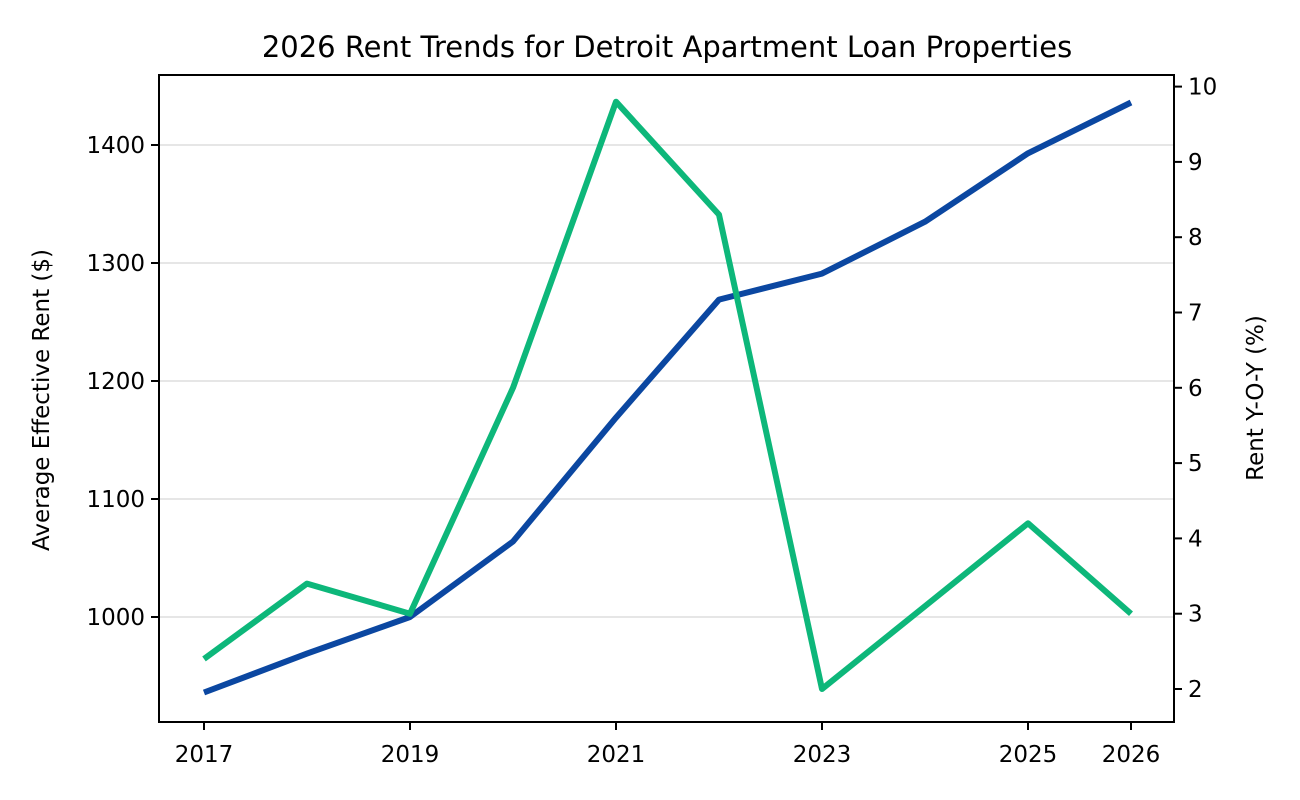  Describe the element at coordinates (1195, 539) in the screenshot. I see `y2-tick-label: 4` at that location.